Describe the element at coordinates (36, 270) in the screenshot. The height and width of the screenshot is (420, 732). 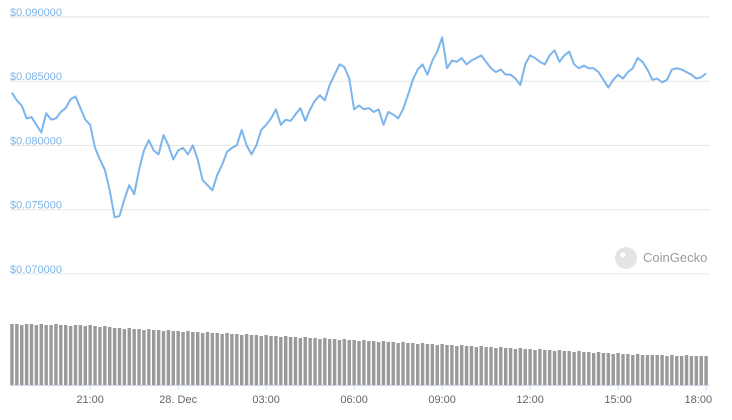
I see `y-tick-label: $0.070000` at that location.